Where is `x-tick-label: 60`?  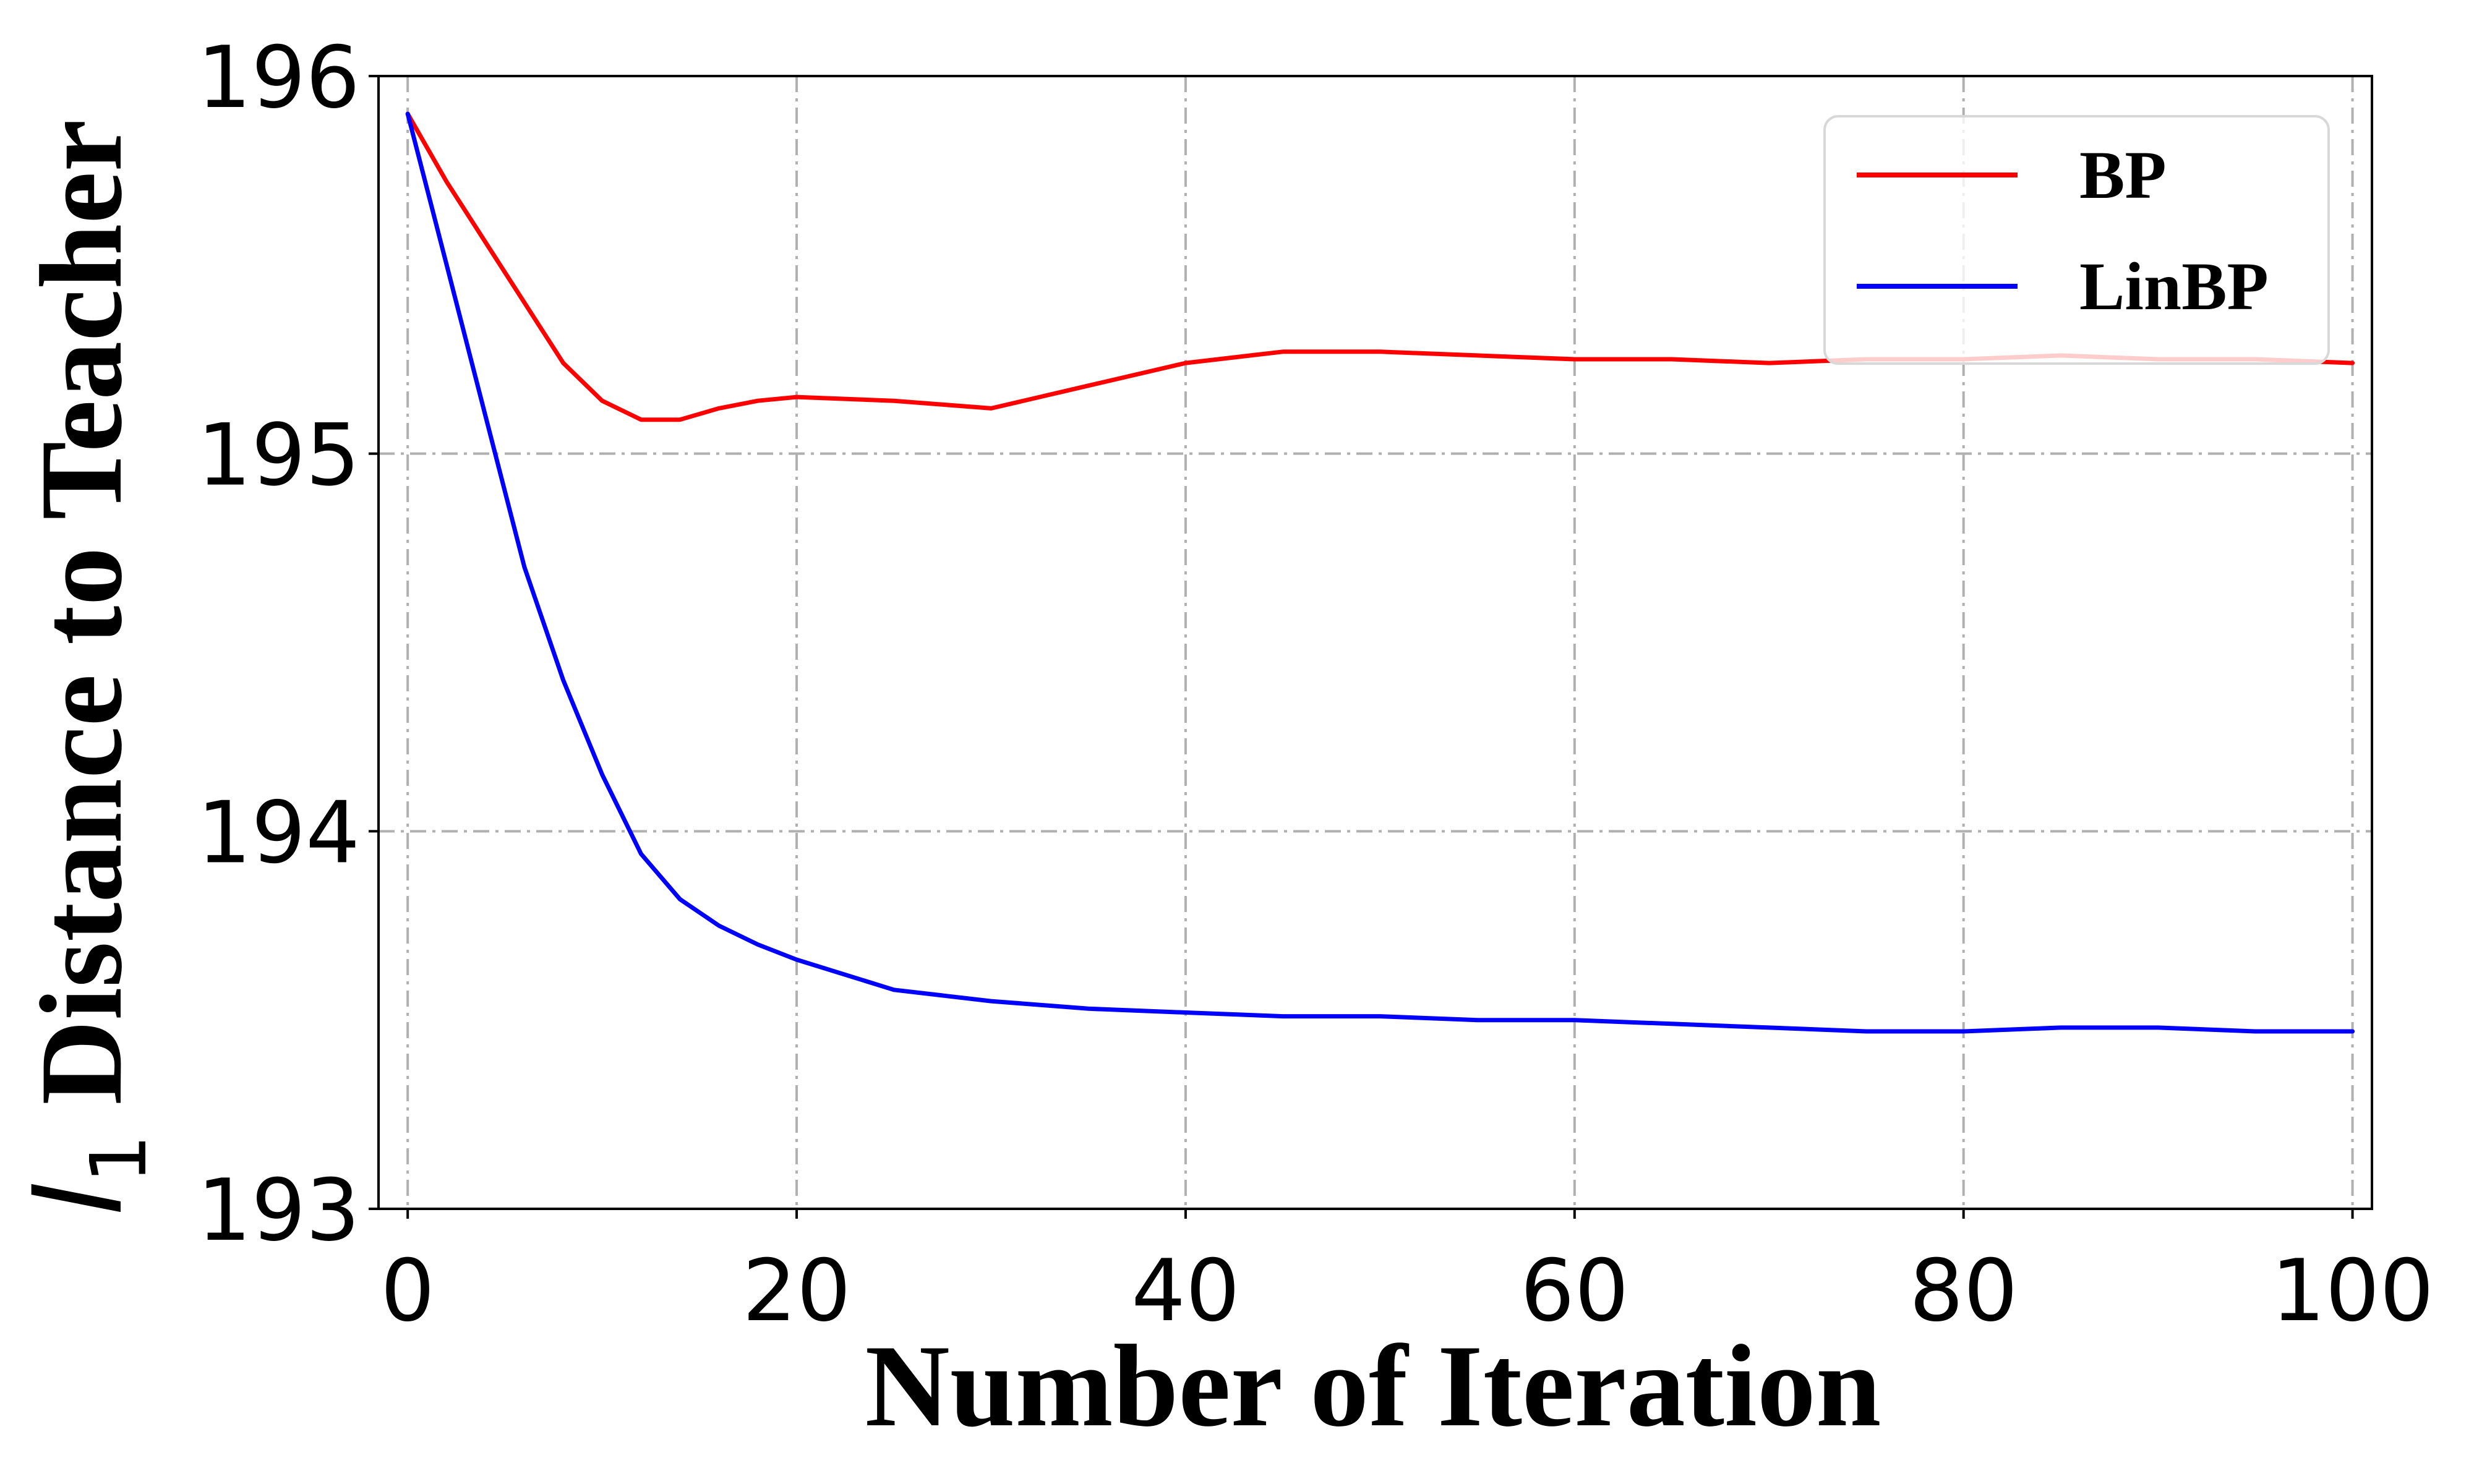
x-tick-label: 60 is located at coordinates (1574, 1291).